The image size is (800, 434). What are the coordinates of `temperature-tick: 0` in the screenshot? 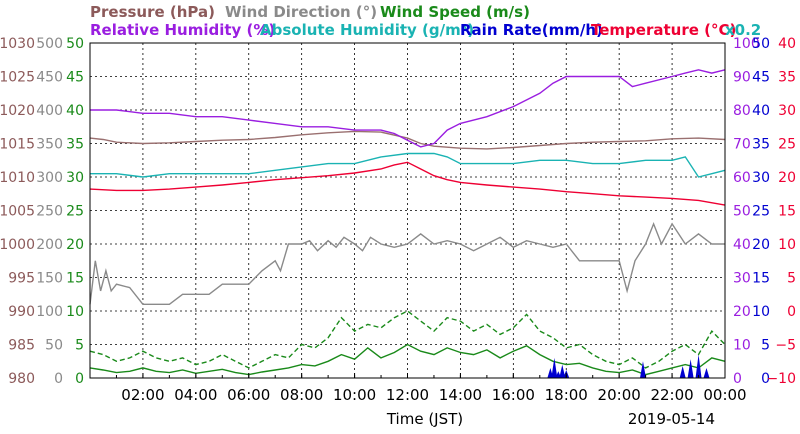 It's located at (791, 312).